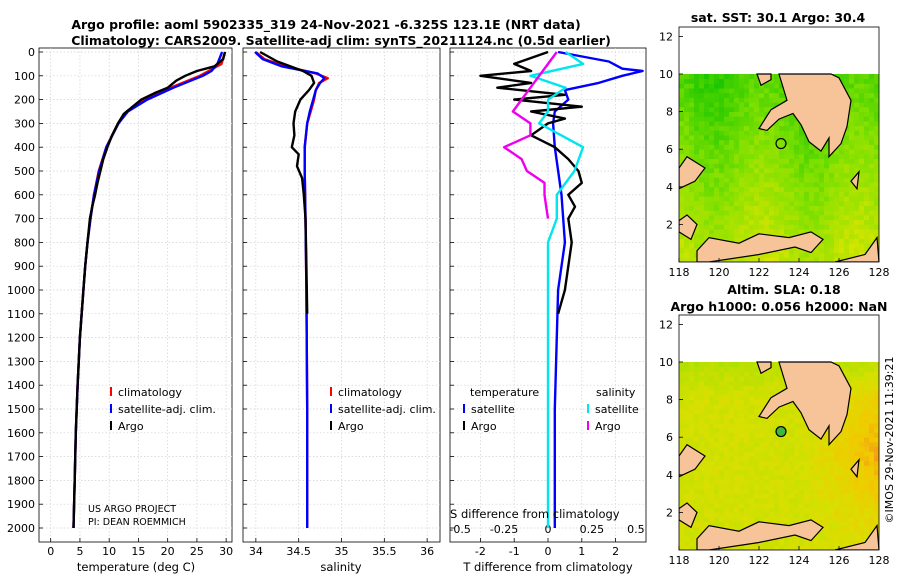  Describe the element at coordinates (21, 314) in the screenshot. I see `depth-tick-label: 1100` at that location.